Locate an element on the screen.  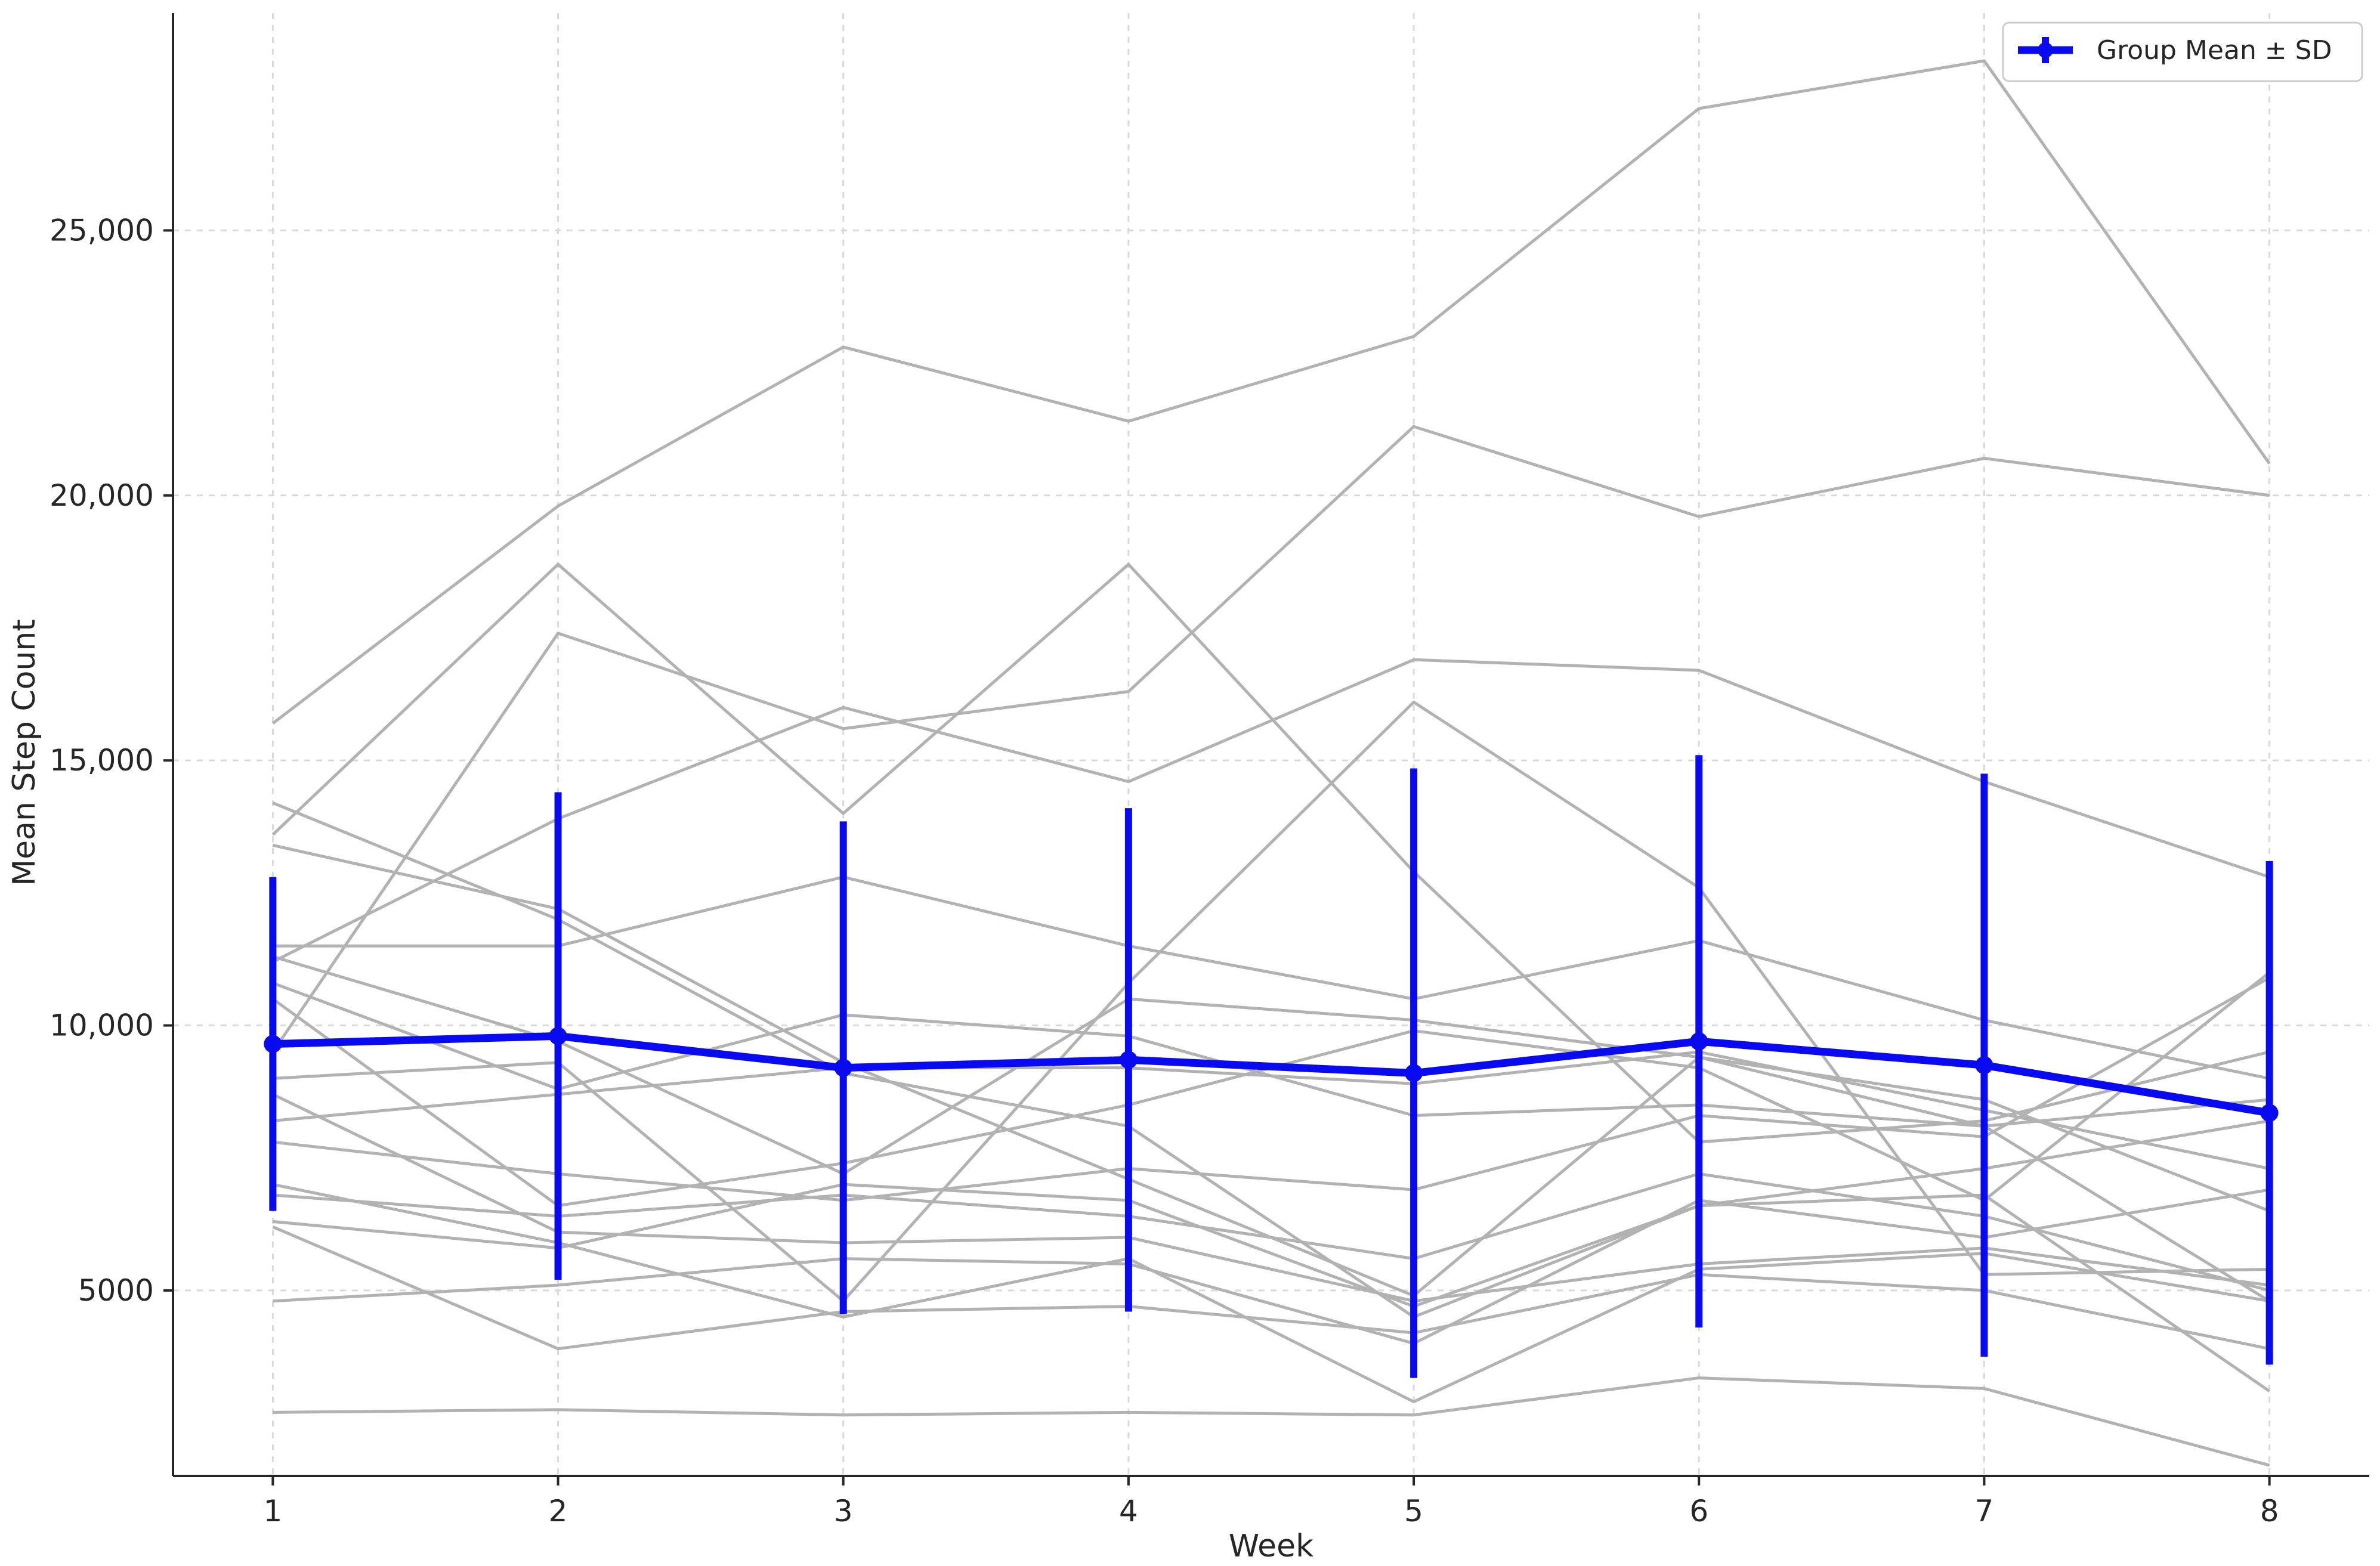
x-tick-label: 6 is located at coordinates (1698, 1511).